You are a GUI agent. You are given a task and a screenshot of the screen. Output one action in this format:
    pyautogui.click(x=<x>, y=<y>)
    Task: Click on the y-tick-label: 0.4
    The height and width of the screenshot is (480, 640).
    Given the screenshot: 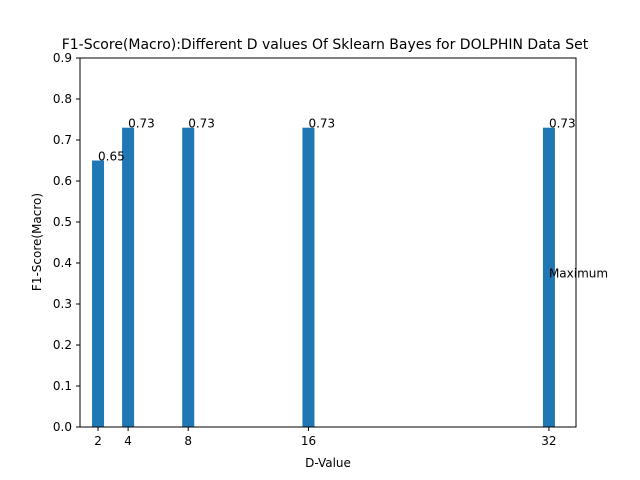 What is the action you would take?
    pyautogui.click(x=62, y=263)
    